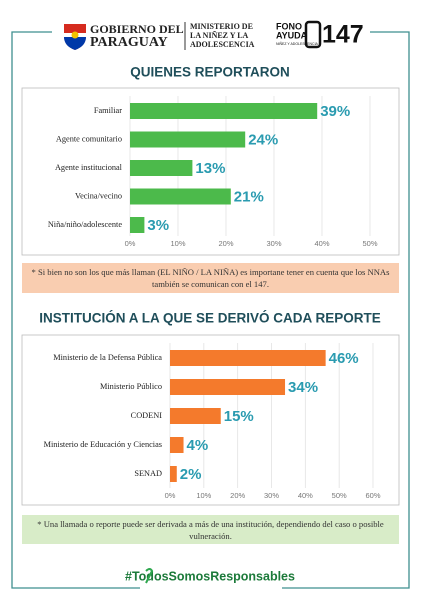 This screenshot has height=600, width=421. Describe the element at coordinates (303, 387) in the screenshot. I see `value-label: 34%` at that location.